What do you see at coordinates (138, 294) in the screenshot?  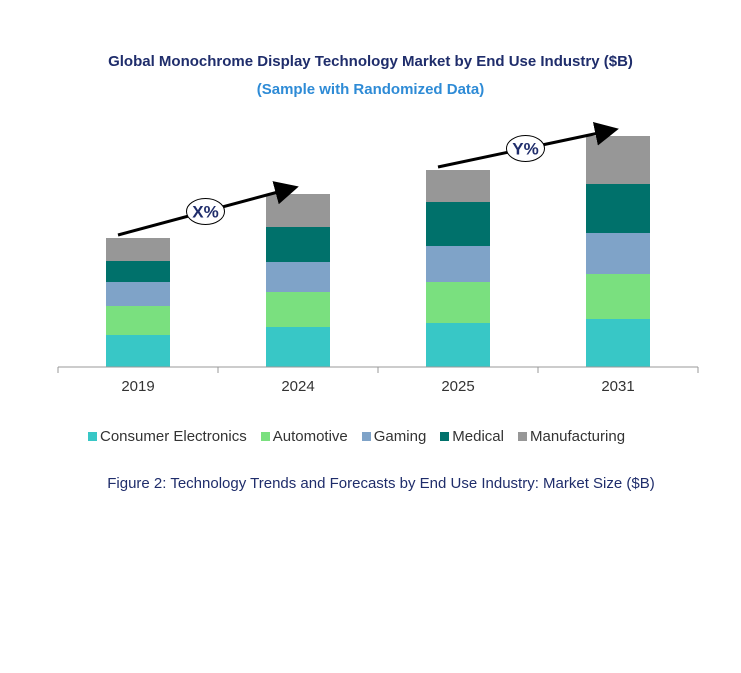 I see `bar-segment-gaming-2019` at bounding box center [138, 294].